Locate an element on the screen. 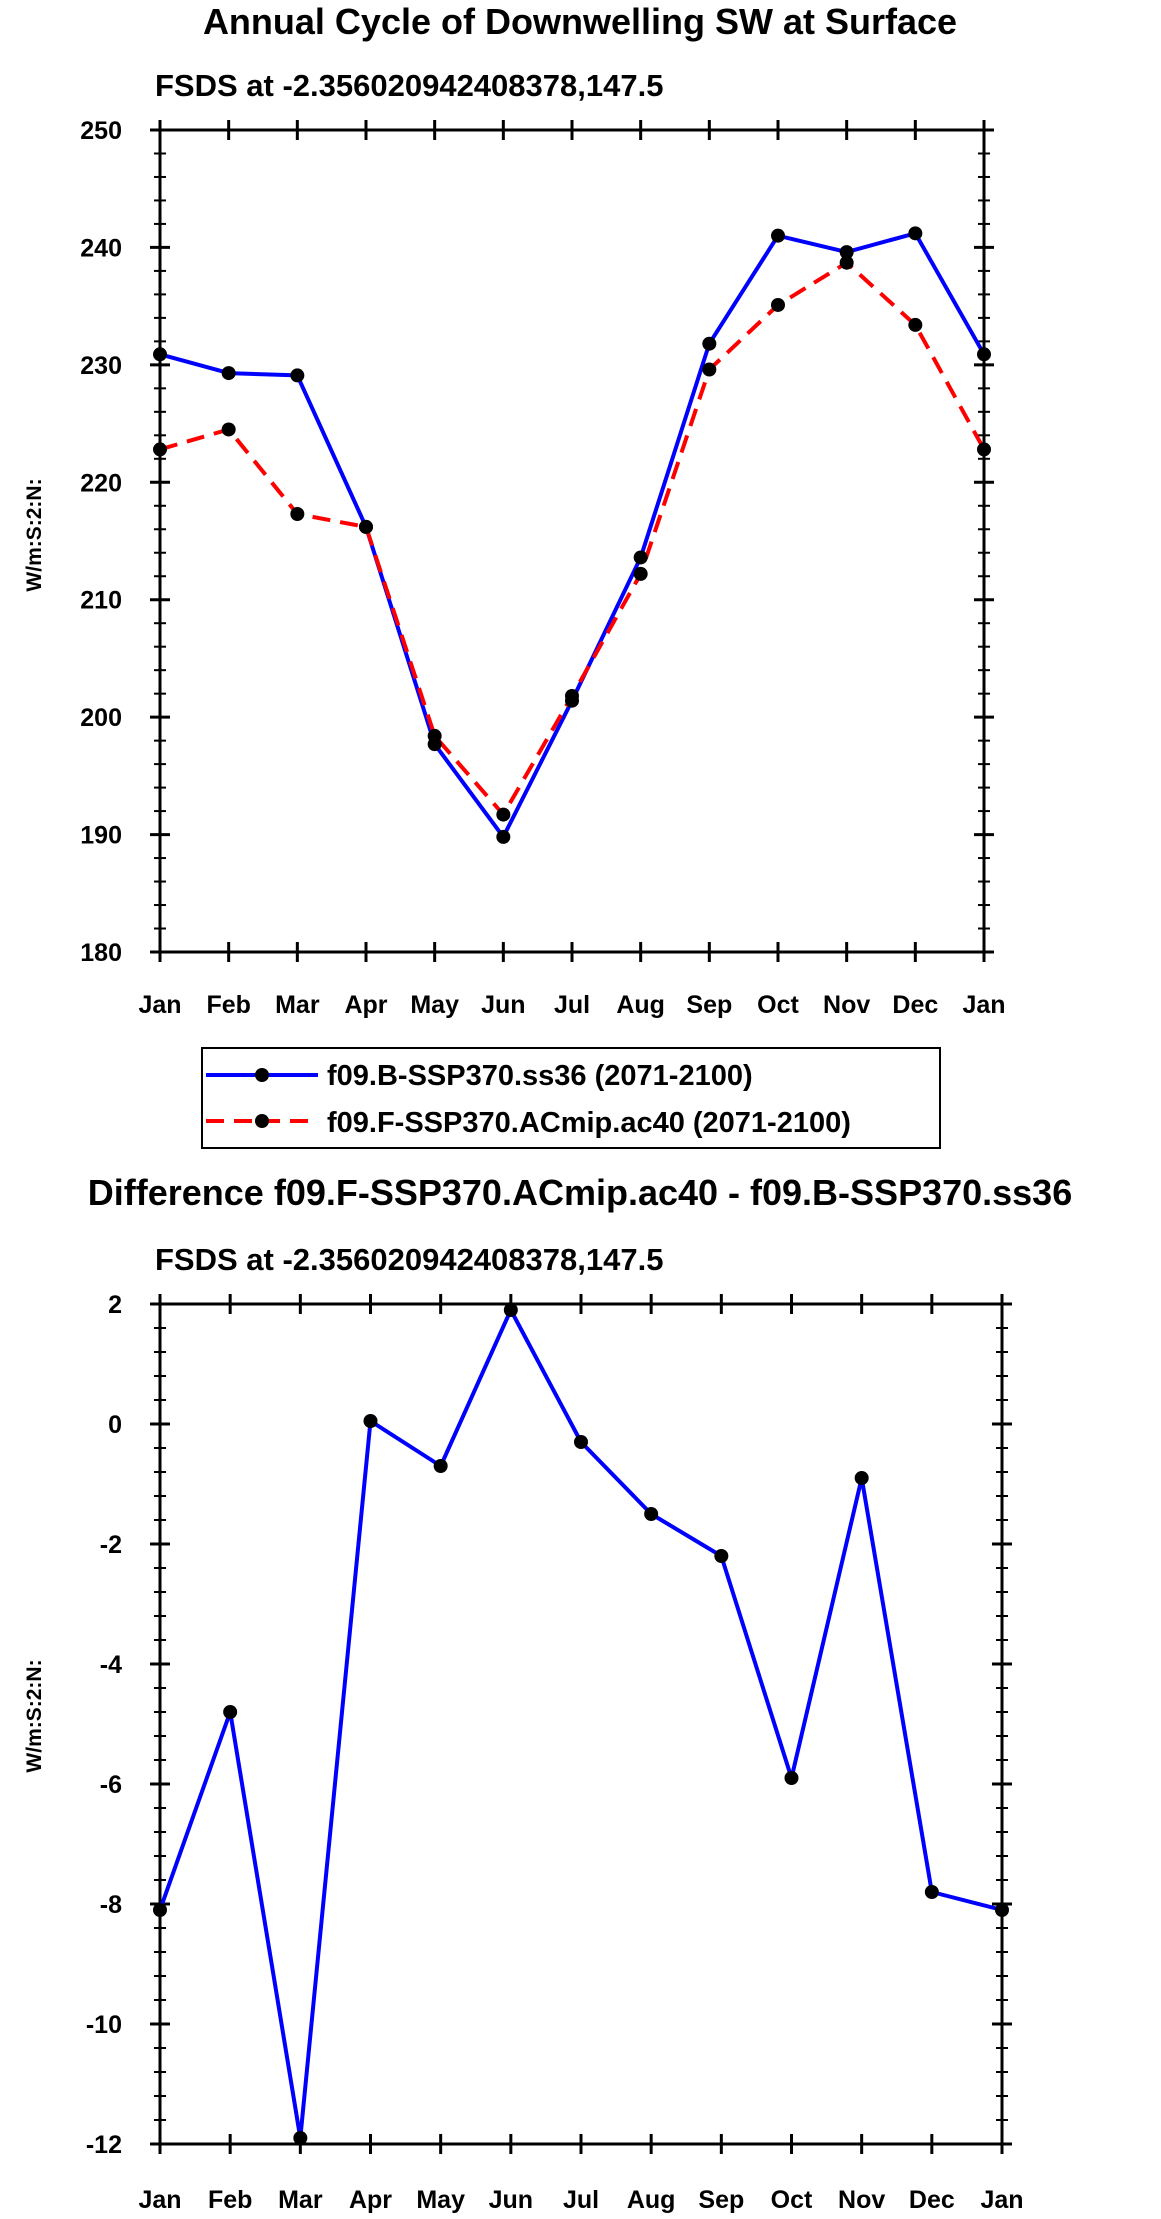 The width and height of the screenshot is (1161, 2219). chart2-x-tick-labels: Jan Feb Mar Apr May Jun Jul Aug Sep Oct Nov Dec Jan is located at coordinates (580, 2200).